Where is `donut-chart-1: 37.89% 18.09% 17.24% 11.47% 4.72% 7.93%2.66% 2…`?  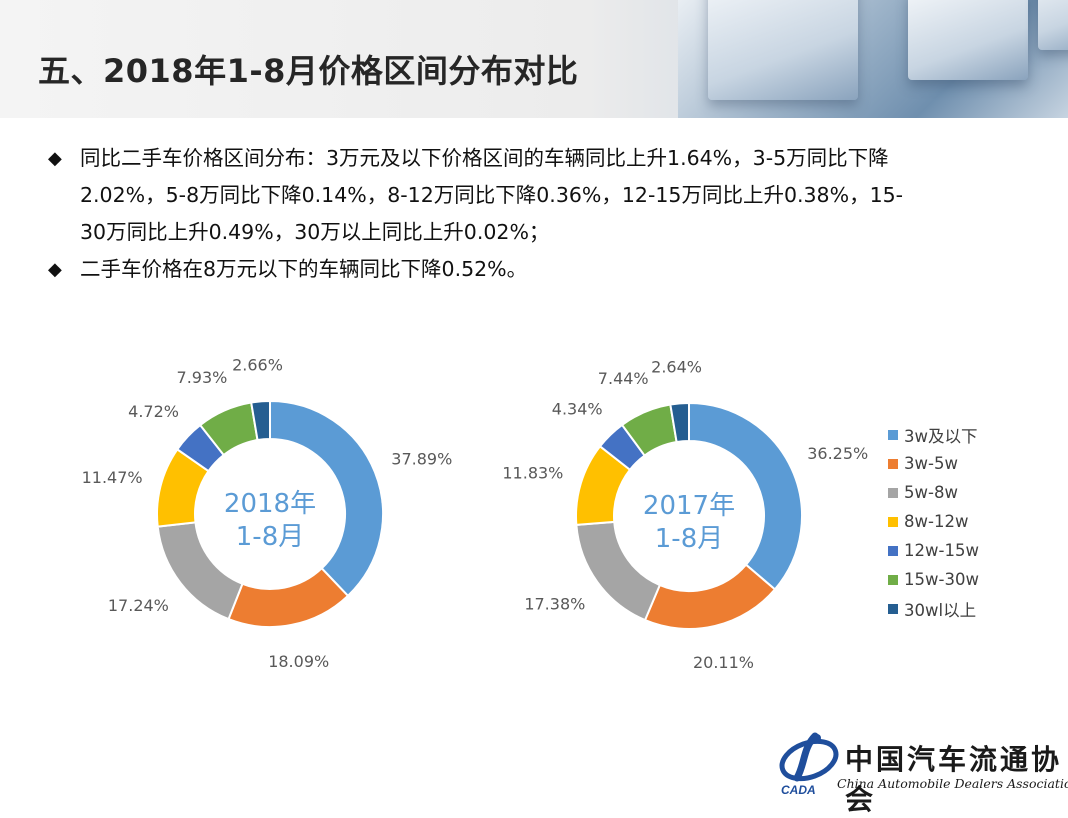 donut-chart-1: 37.89% 18.09% 17.24% 11.47% 4.72% 7.93%2.66% 2… is located at coordinates (267, 514).